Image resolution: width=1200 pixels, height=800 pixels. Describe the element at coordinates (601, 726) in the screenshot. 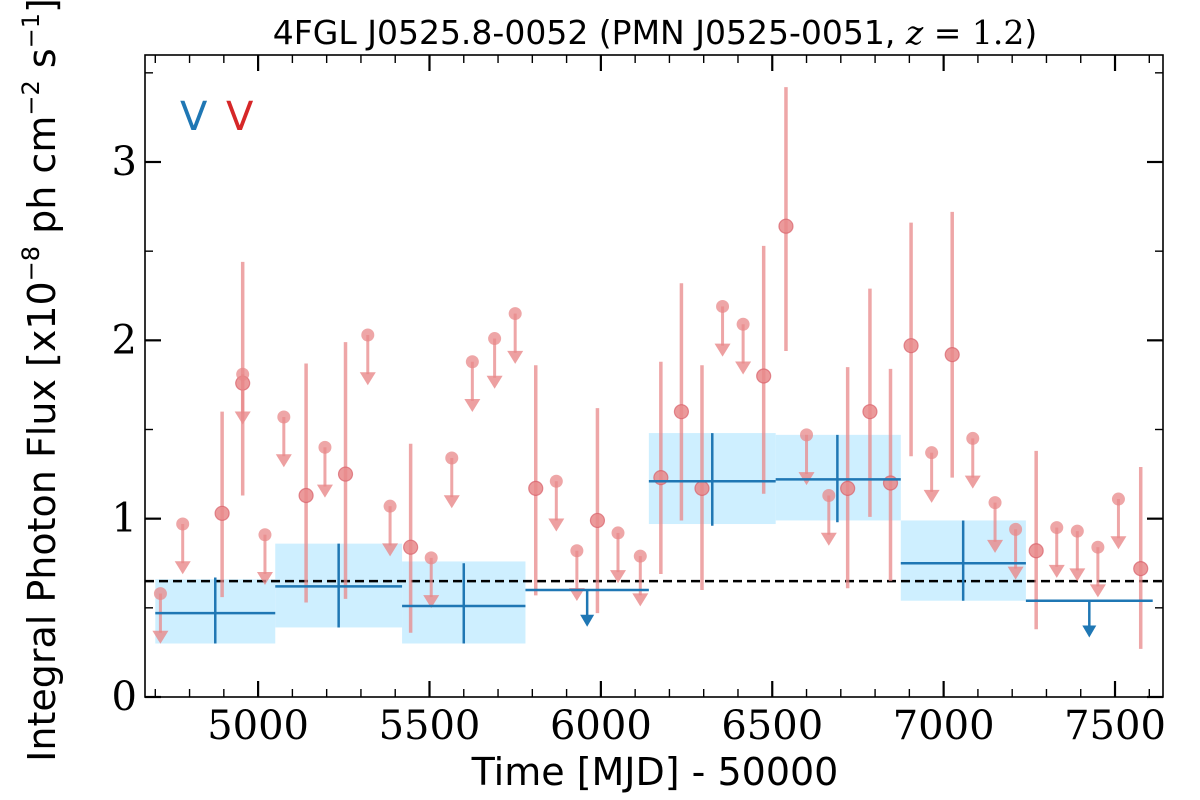

I see `x-tick-label: 6000` at that location.